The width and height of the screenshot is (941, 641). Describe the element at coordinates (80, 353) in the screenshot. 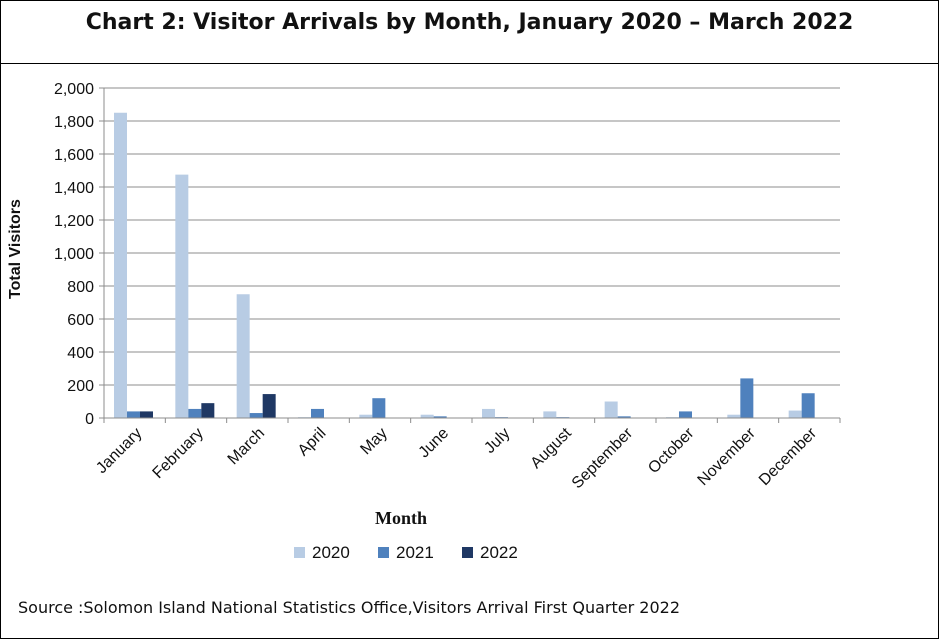

I see `y-tick-label: 400` at that location.